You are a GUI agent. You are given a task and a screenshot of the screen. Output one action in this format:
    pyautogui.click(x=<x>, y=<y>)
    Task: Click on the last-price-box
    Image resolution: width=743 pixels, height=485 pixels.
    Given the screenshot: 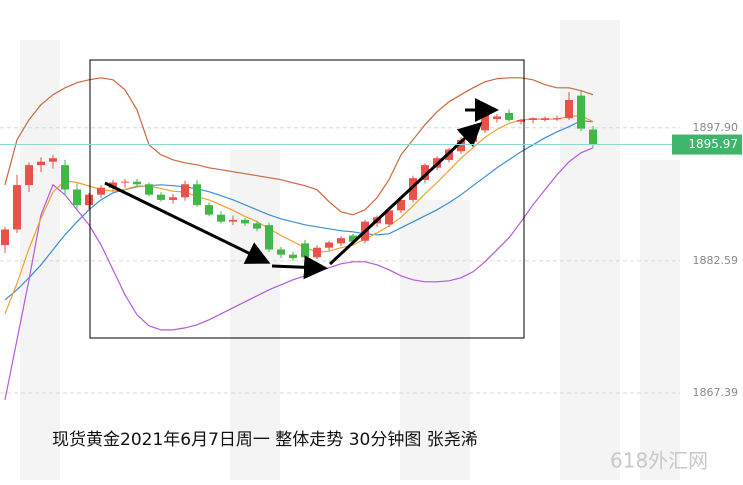 What is the action you would take?
    pyautogui.click(x=707, y=144)
    